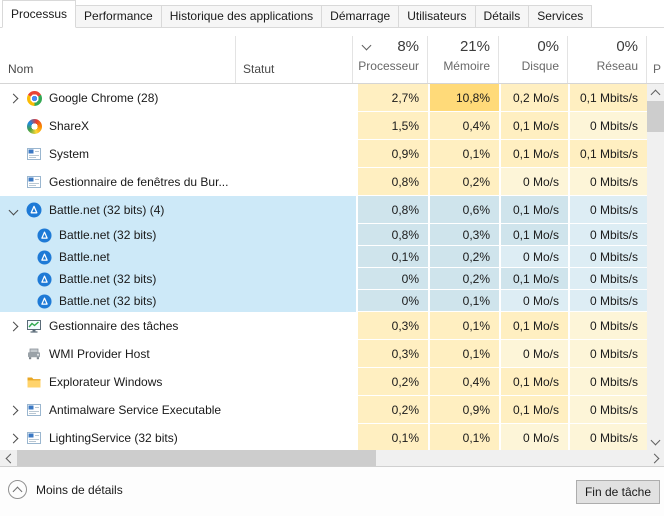  I want to click on column-header-name: Nom, so click(21, 69).